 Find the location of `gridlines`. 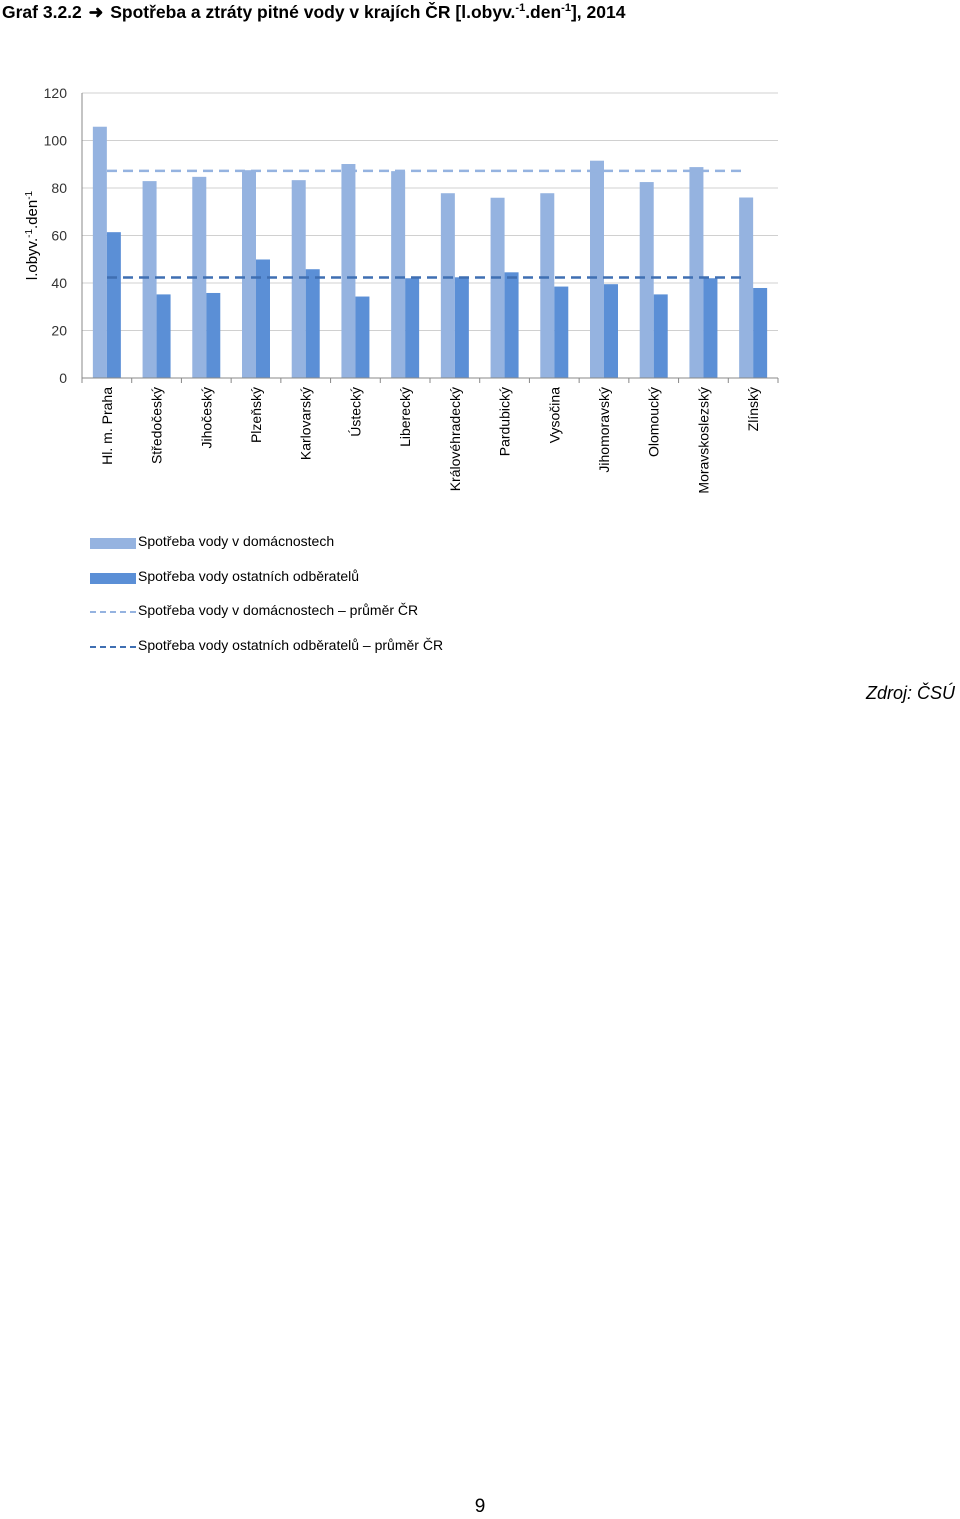

gridlines is located at coordinates (430, 211).